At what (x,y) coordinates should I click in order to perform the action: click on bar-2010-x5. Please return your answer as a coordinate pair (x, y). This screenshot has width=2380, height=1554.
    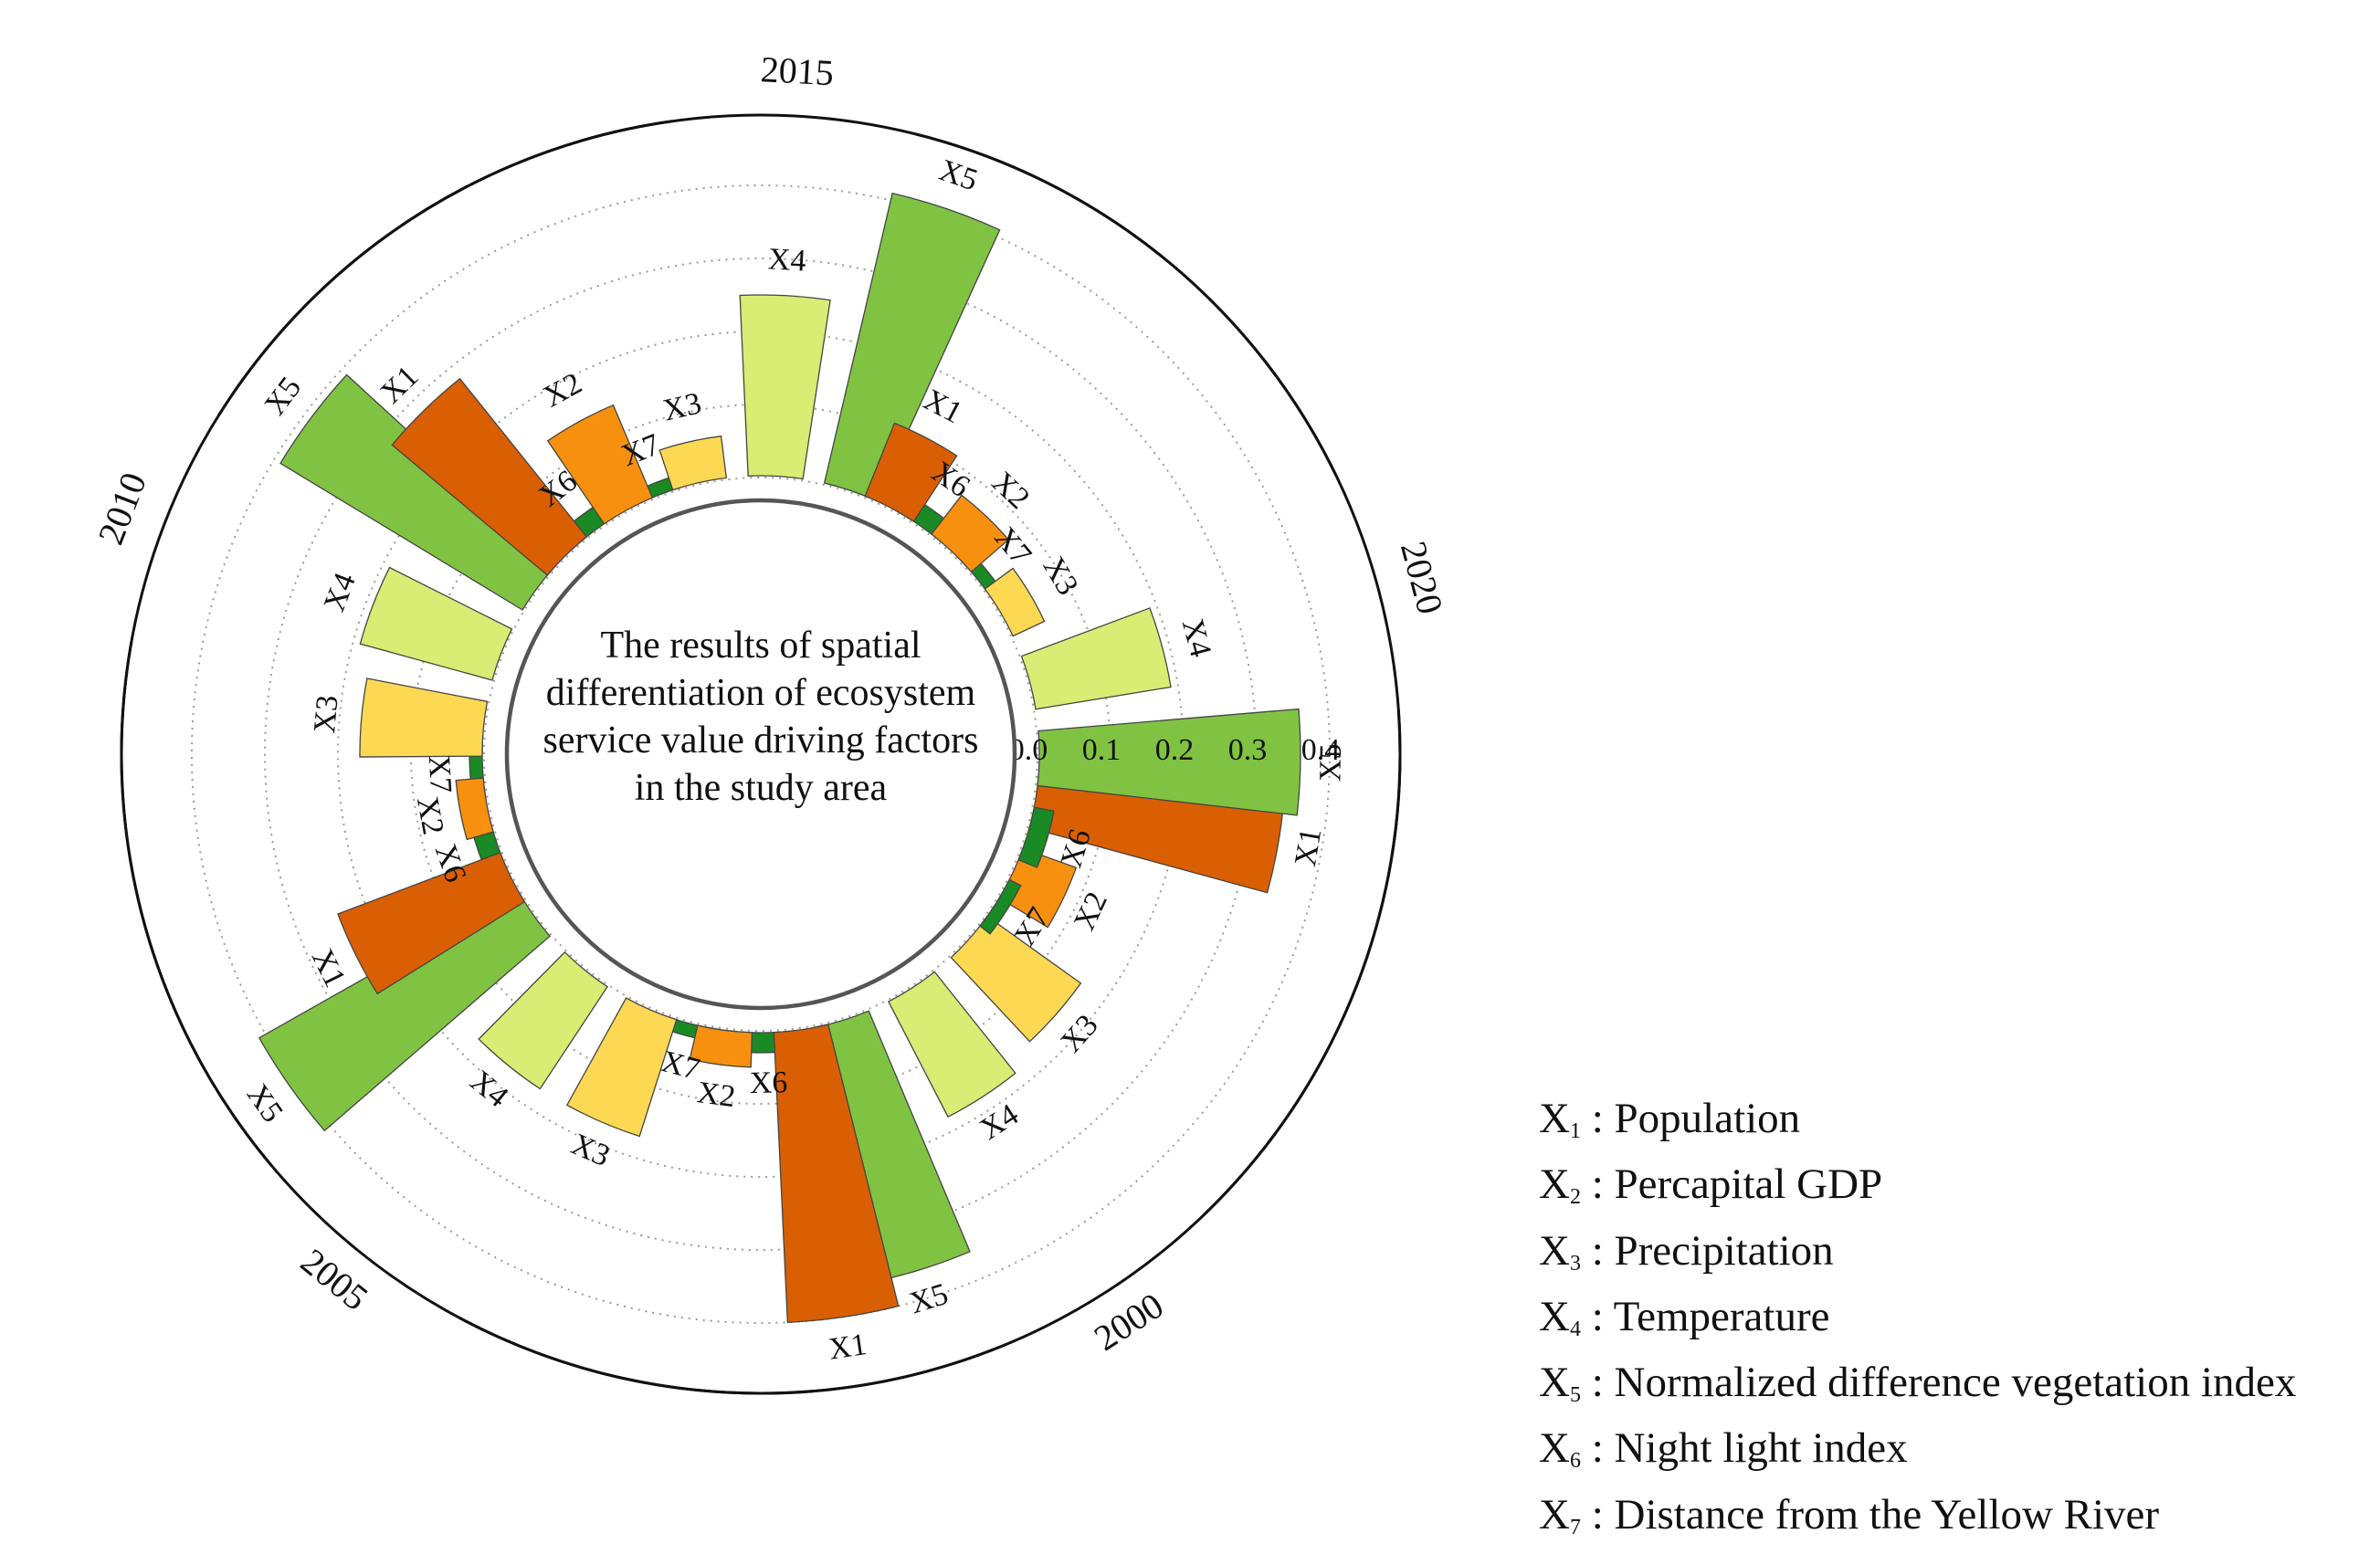
    Looking at the image, I should click on (418, 492).